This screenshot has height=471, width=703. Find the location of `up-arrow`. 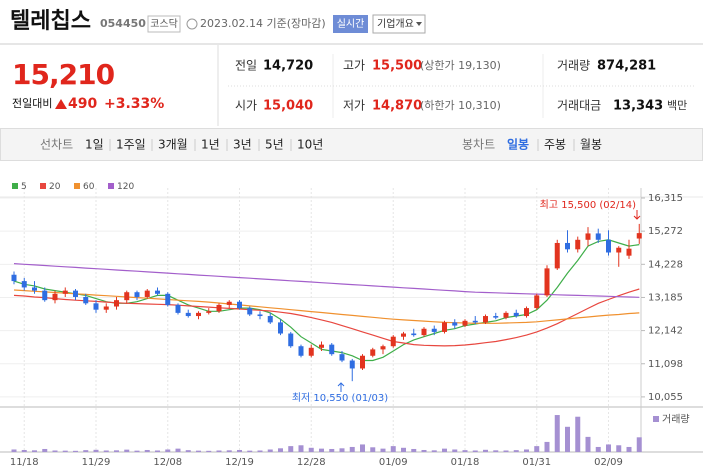

up-arrow is located at coordinates (61, 104).